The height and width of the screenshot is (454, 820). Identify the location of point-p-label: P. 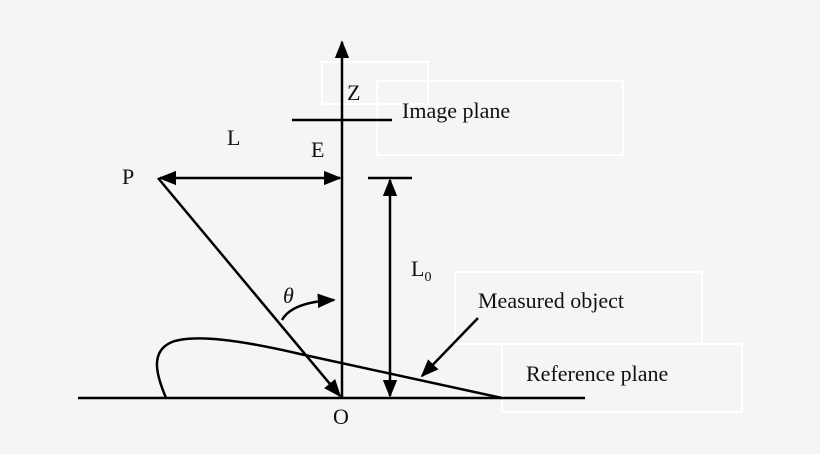
(128, 176).